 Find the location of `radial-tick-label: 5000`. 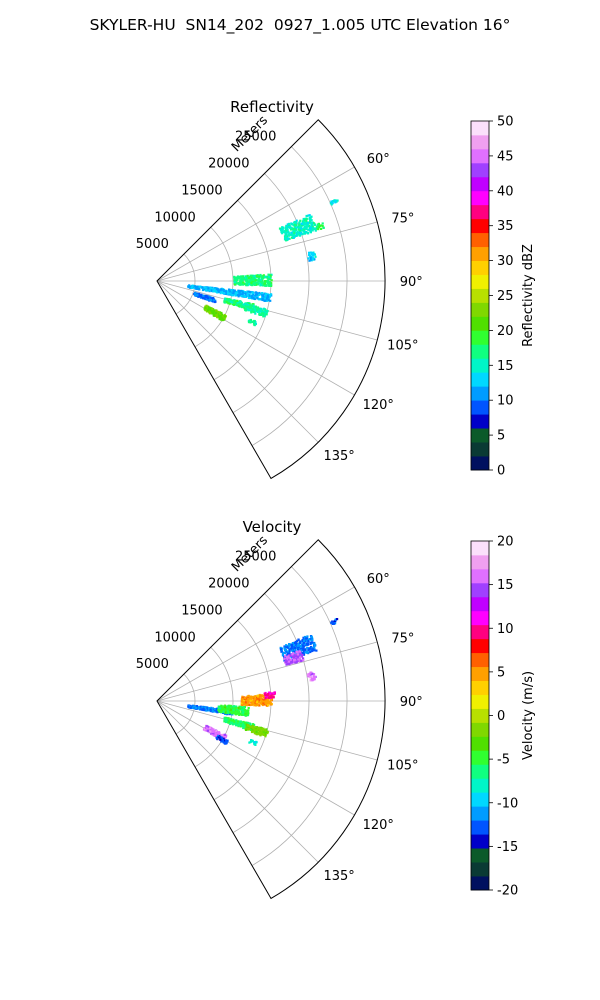

radial-tick-label: 5000 is located at coordinates (152, 664).